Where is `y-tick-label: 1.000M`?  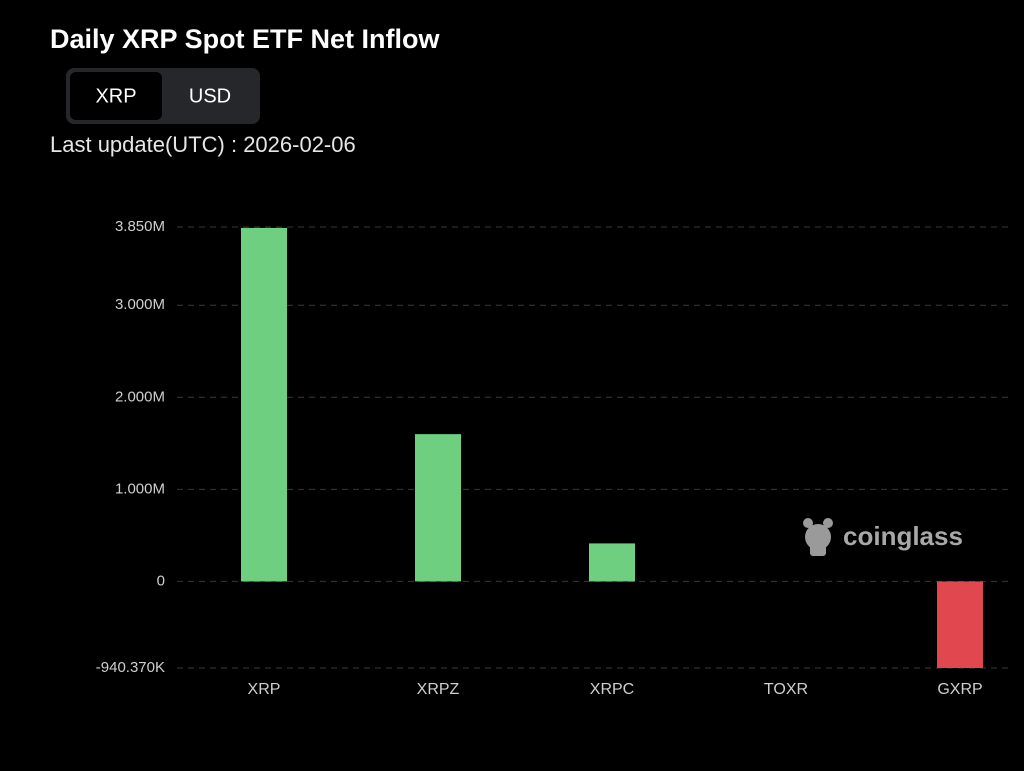 y-tick-label: 1.000M is located at coordinates (140, 488).